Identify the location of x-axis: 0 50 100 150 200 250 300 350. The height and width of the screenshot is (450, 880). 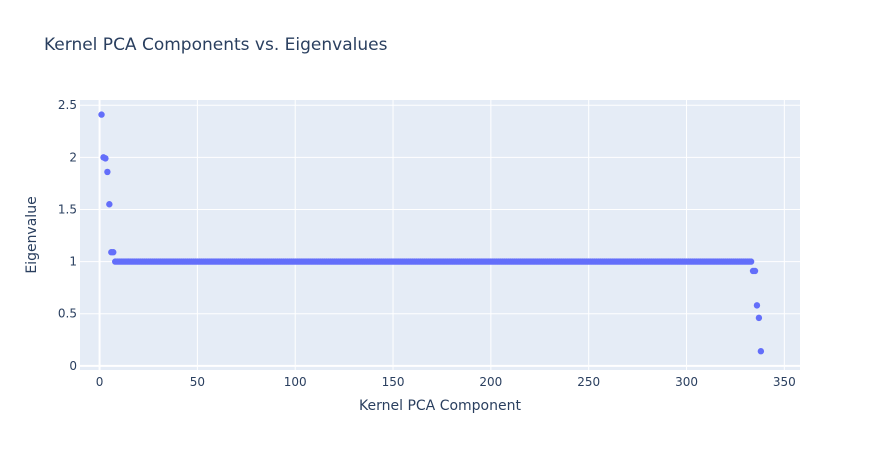
(446, 382).